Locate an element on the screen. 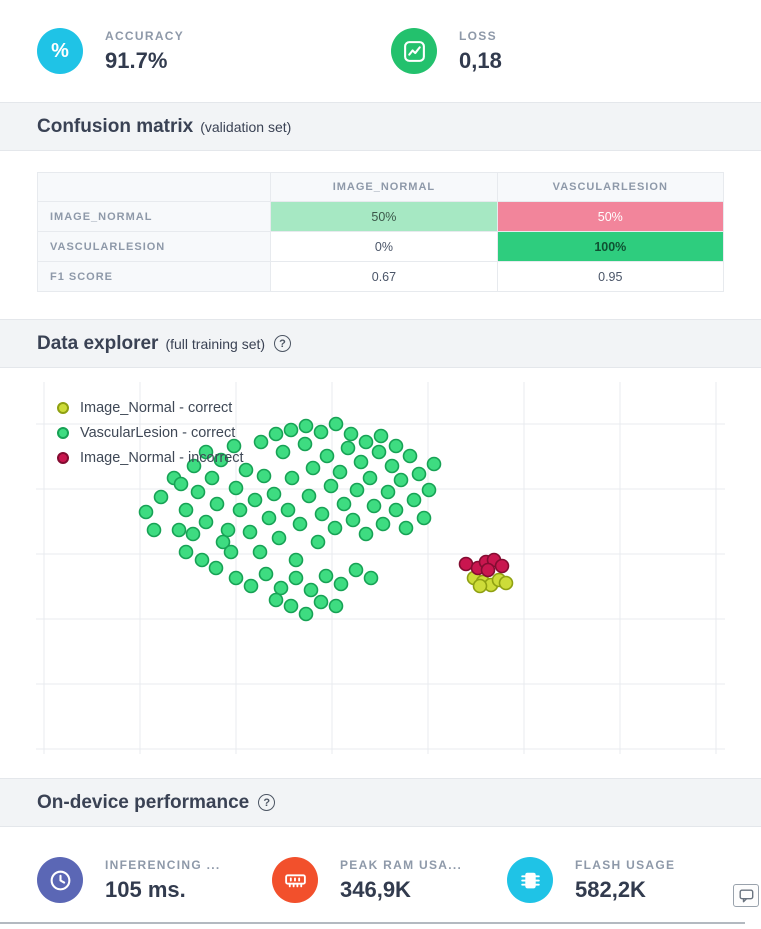 The width and height of the screenshot is (761, 929). accuracy-label: ACCURACY is located at coordinates (145, 35).